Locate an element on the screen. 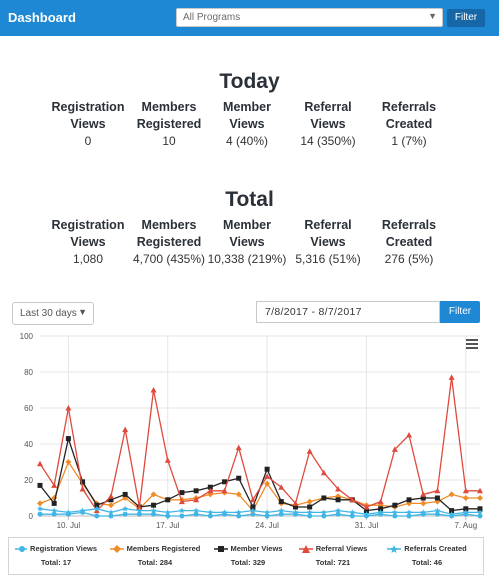 The width and height of the screenshot is (499, 588). stat-label: Members is located at coordinates (169, 225).